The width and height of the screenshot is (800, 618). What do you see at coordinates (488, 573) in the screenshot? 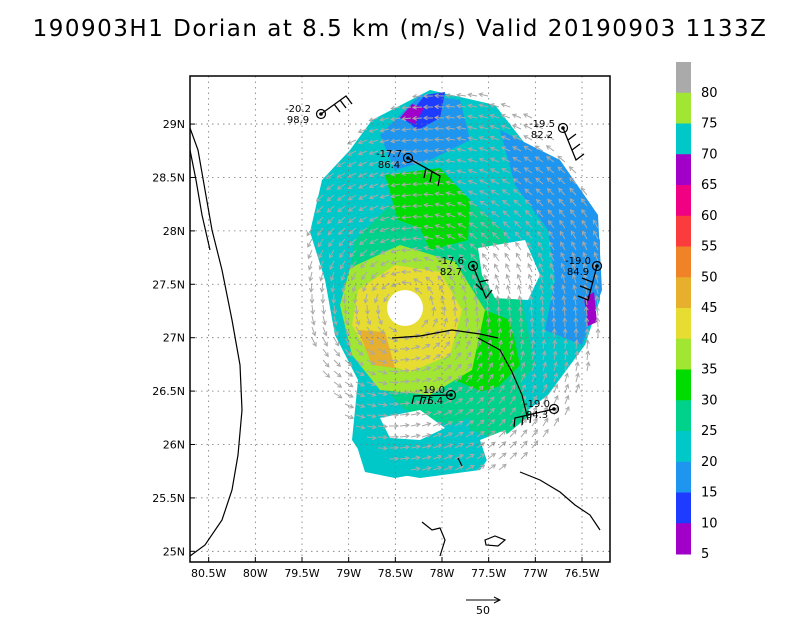
I see `lon-tick-label: 77.5W` at bounding box center [488, 573].